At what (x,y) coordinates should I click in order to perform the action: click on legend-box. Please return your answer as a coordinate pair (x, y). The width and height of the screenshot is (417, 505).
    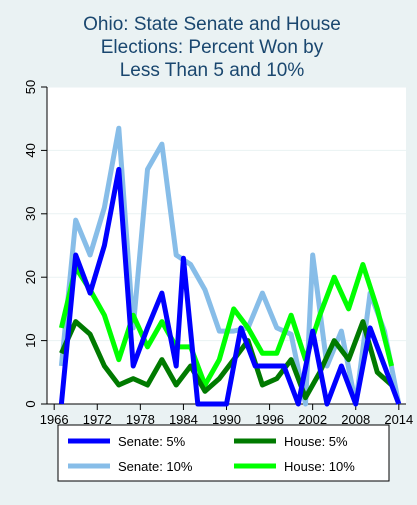
    Looking at the image, I should click on (223, 453).